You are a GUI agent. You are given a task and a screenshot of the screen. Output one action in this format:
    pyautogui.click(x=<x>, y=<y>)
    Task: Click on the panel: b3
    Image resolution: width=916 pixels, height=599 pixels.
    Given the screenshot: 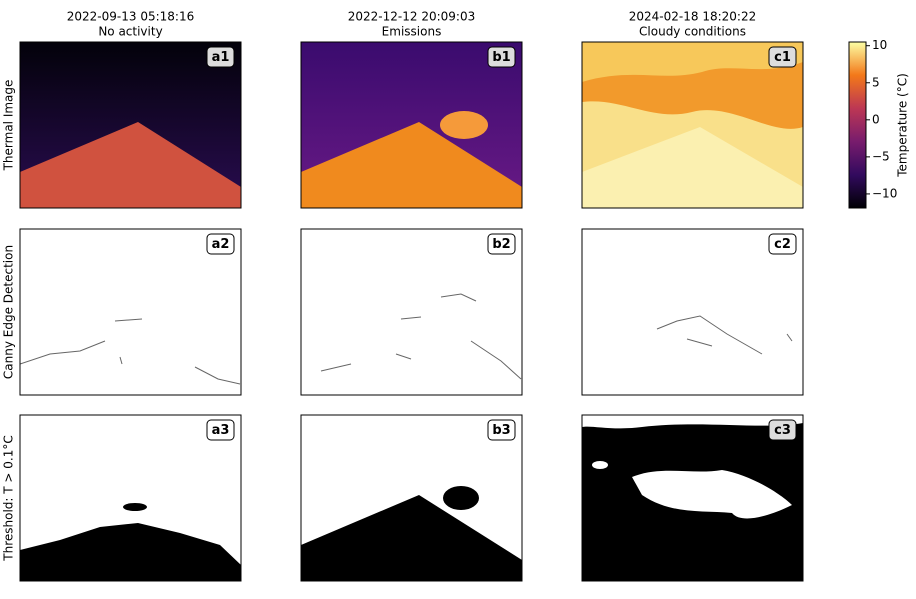 What is the action you would take?
    pyautogui.click(x=411, y=498)
    